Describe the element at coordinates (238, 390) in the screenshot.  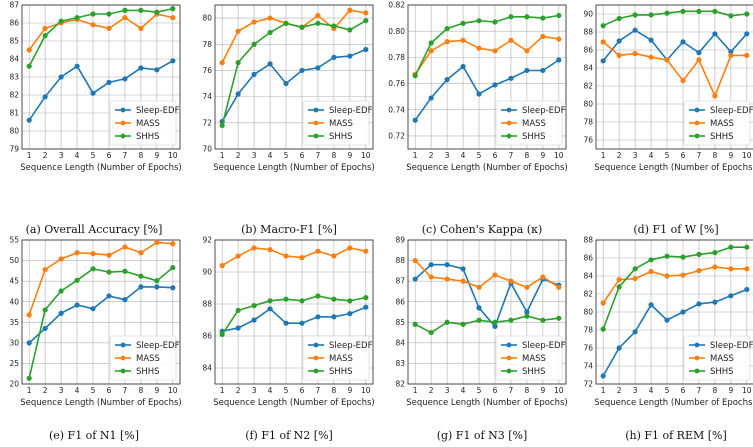
I see `x-tick-label: 2` at that location.